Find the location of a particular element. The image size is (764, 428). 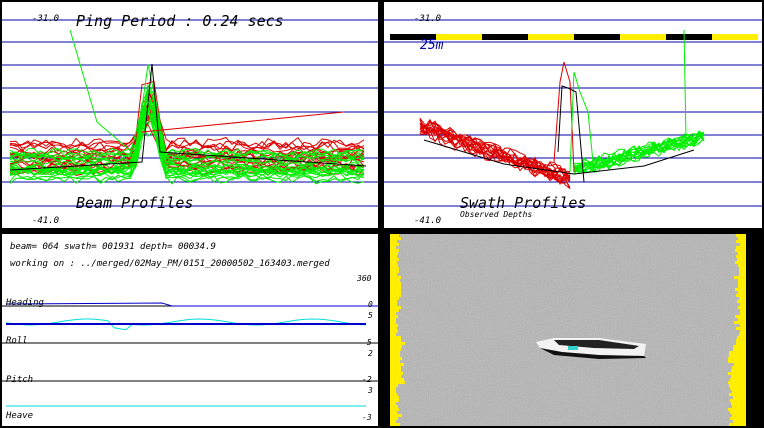

heave-max: 3 is located at coordinates (370, 390).